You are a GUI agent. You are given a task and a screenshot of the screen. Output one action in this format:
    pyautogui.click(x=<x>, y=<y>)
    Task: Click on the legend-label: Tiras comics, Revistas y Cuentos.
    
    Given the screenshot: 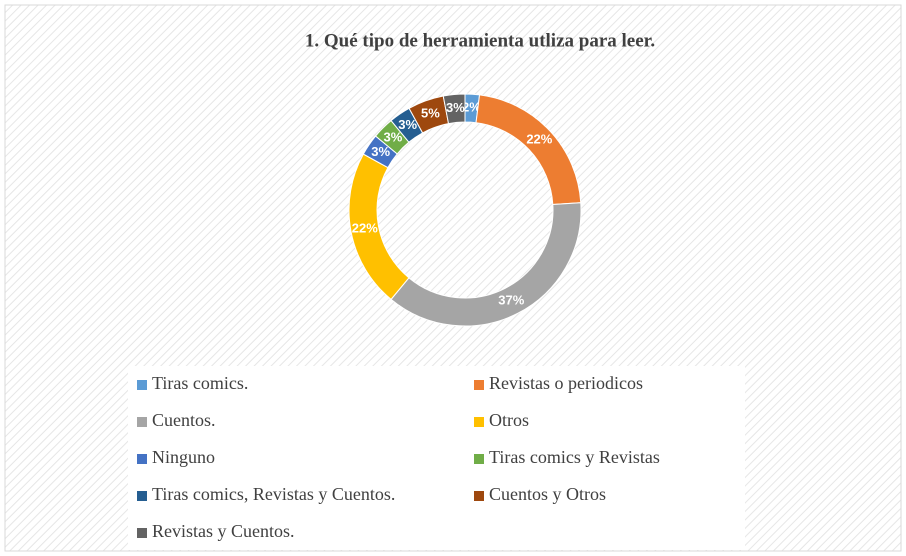 What is the action you would take?
    pyautogui.click(x=273, y=494)
    